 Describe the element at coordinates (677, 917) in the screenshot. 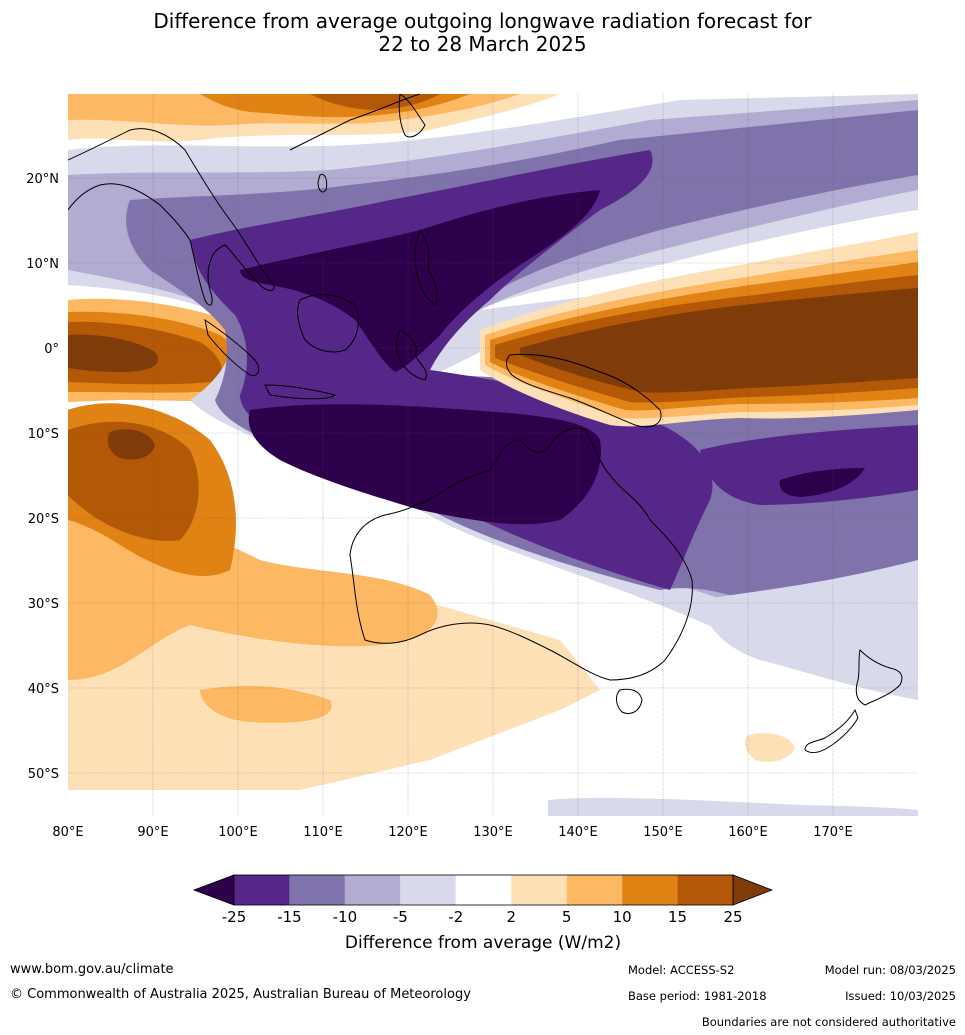

I see `colorbar-tick-label: 15` at that location.